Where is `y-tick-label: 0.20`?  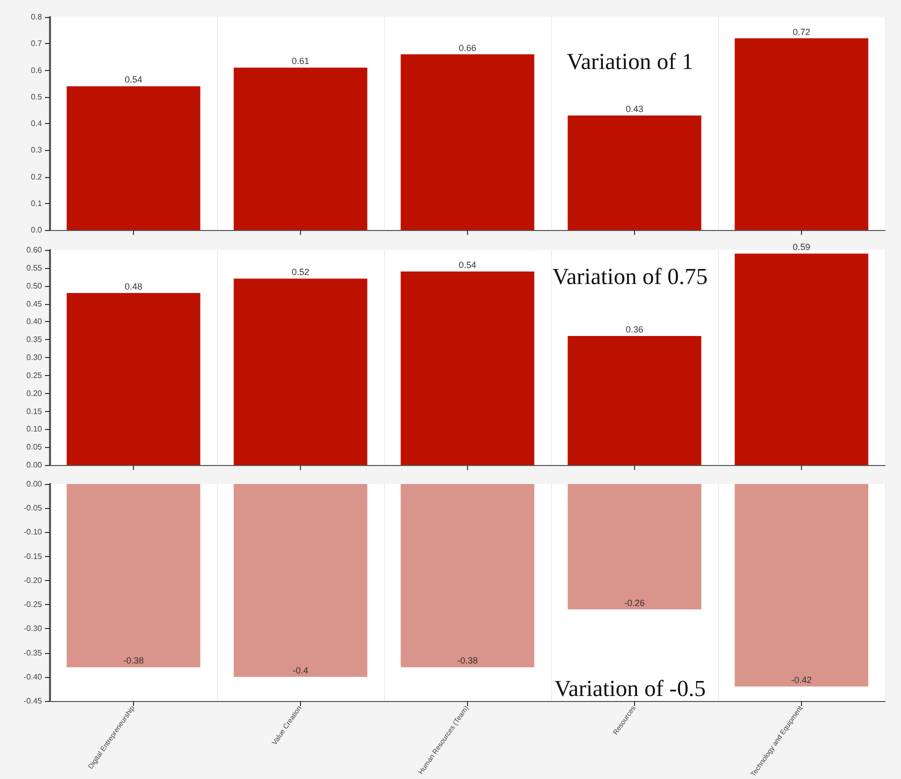
y-tick-label: 0.20 is located at coordinates (34, 393).